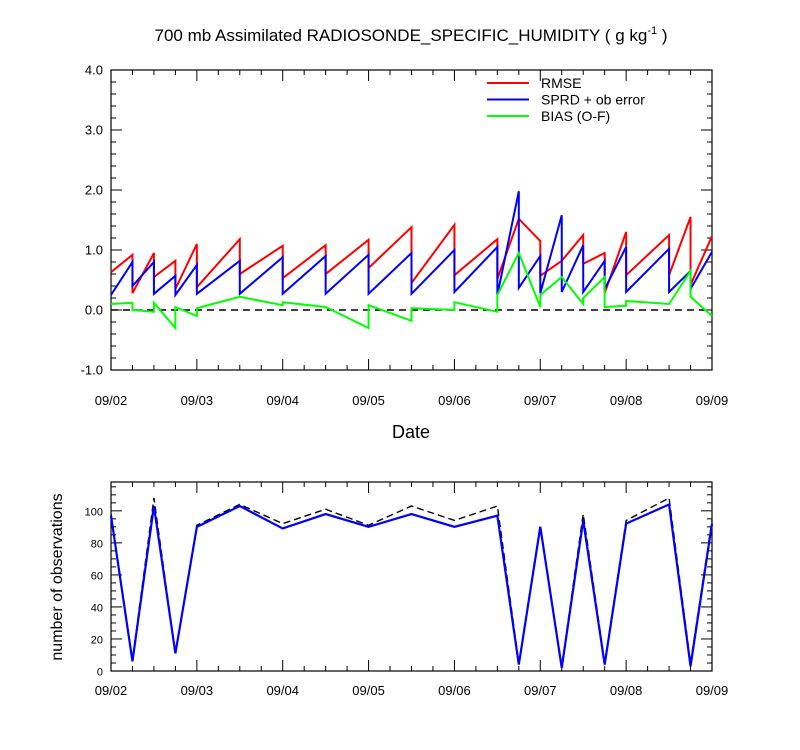 The height and width of the screenshot is (750, 800). I want to click on y-tick-label: 40, so click(97, 608).